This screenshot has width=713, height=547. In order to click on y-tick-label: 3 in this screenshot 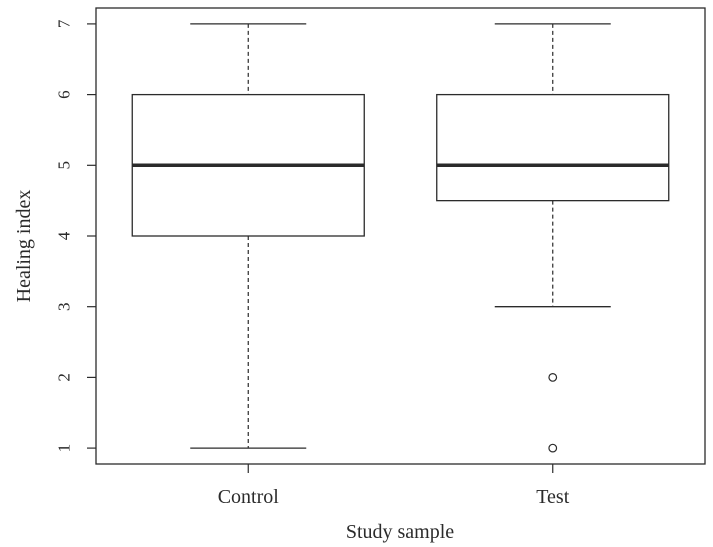, I will do `click(64, 306)`.